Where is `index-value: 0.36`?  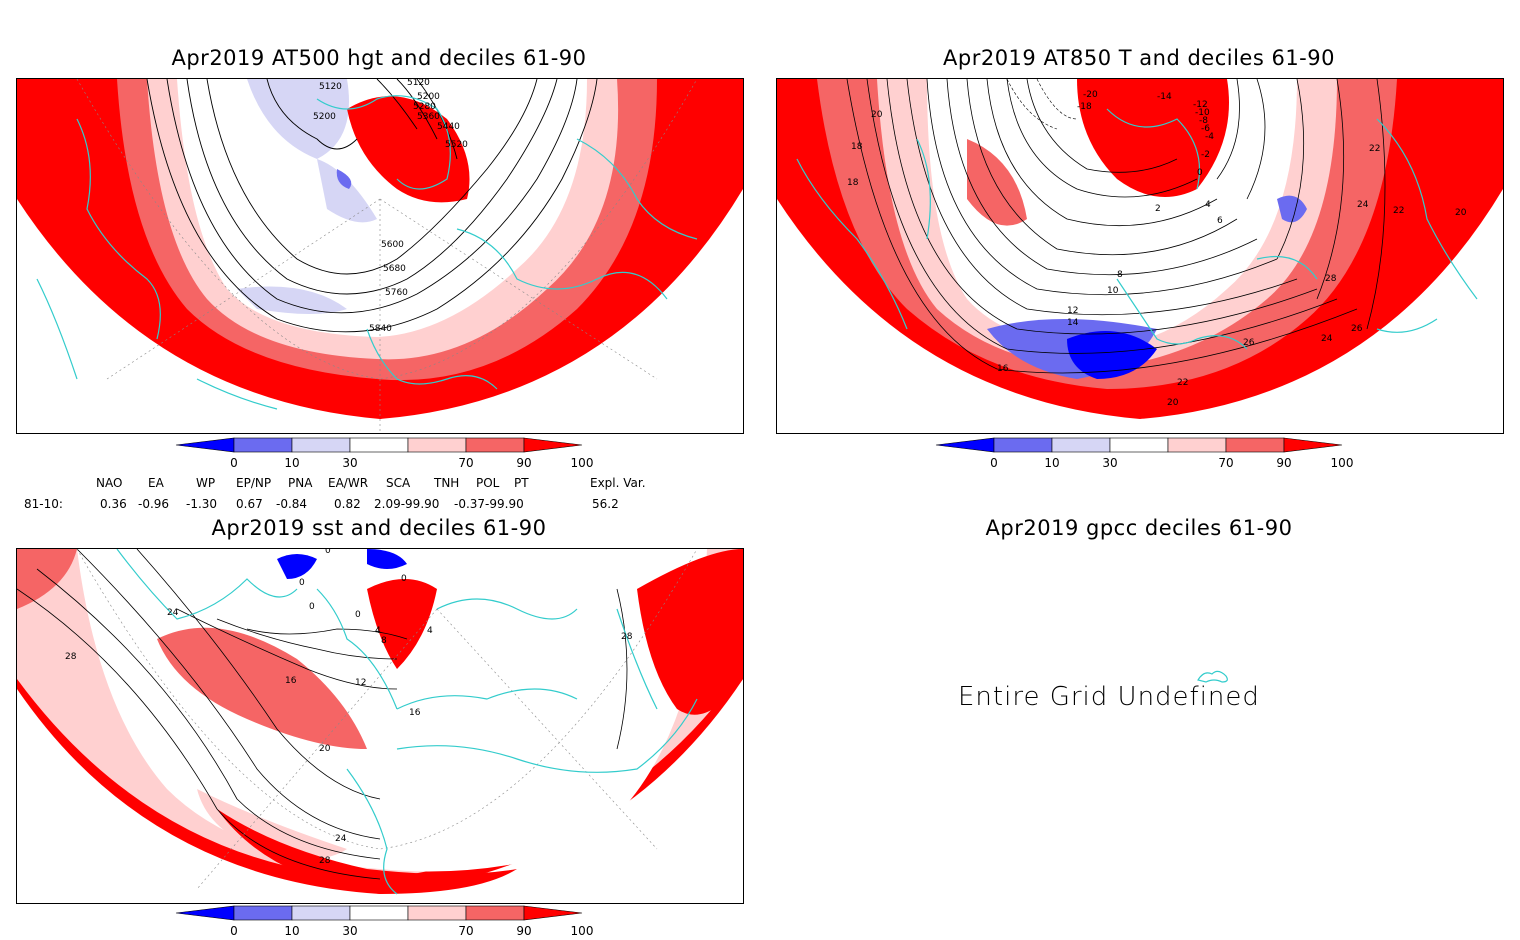
index-value: 0.36 is located at coordinates (113, 504).